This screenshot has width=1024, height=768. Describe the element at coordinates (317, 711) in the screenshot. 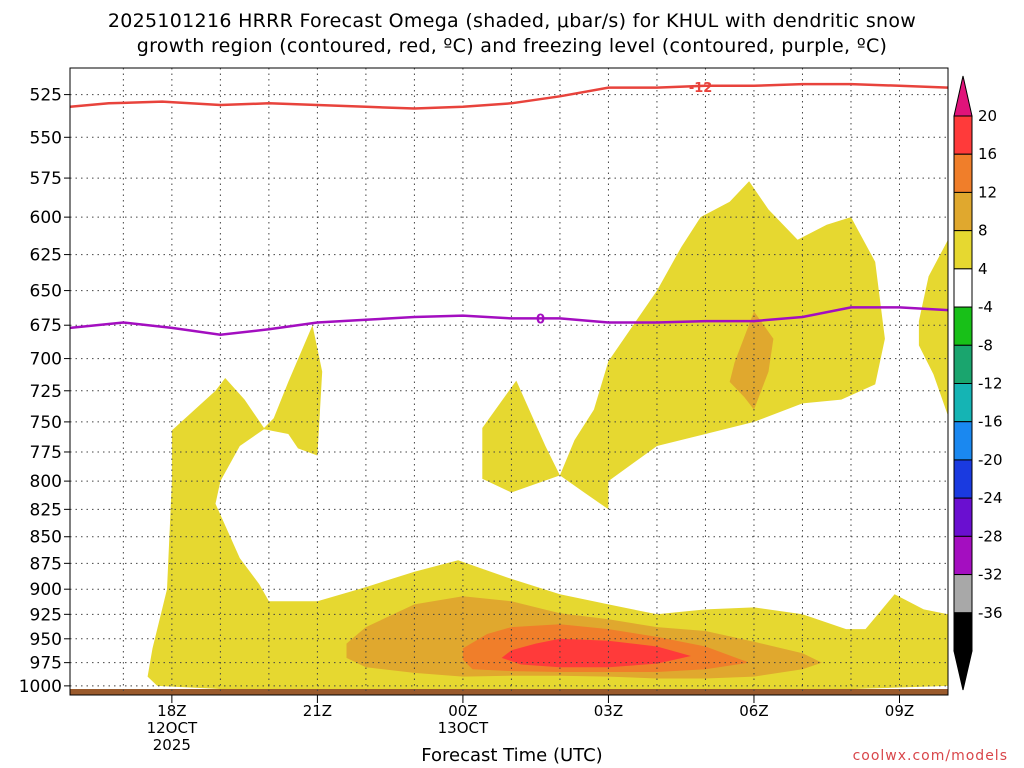

I see `xtick-label-21-0: 21Z` at that location.